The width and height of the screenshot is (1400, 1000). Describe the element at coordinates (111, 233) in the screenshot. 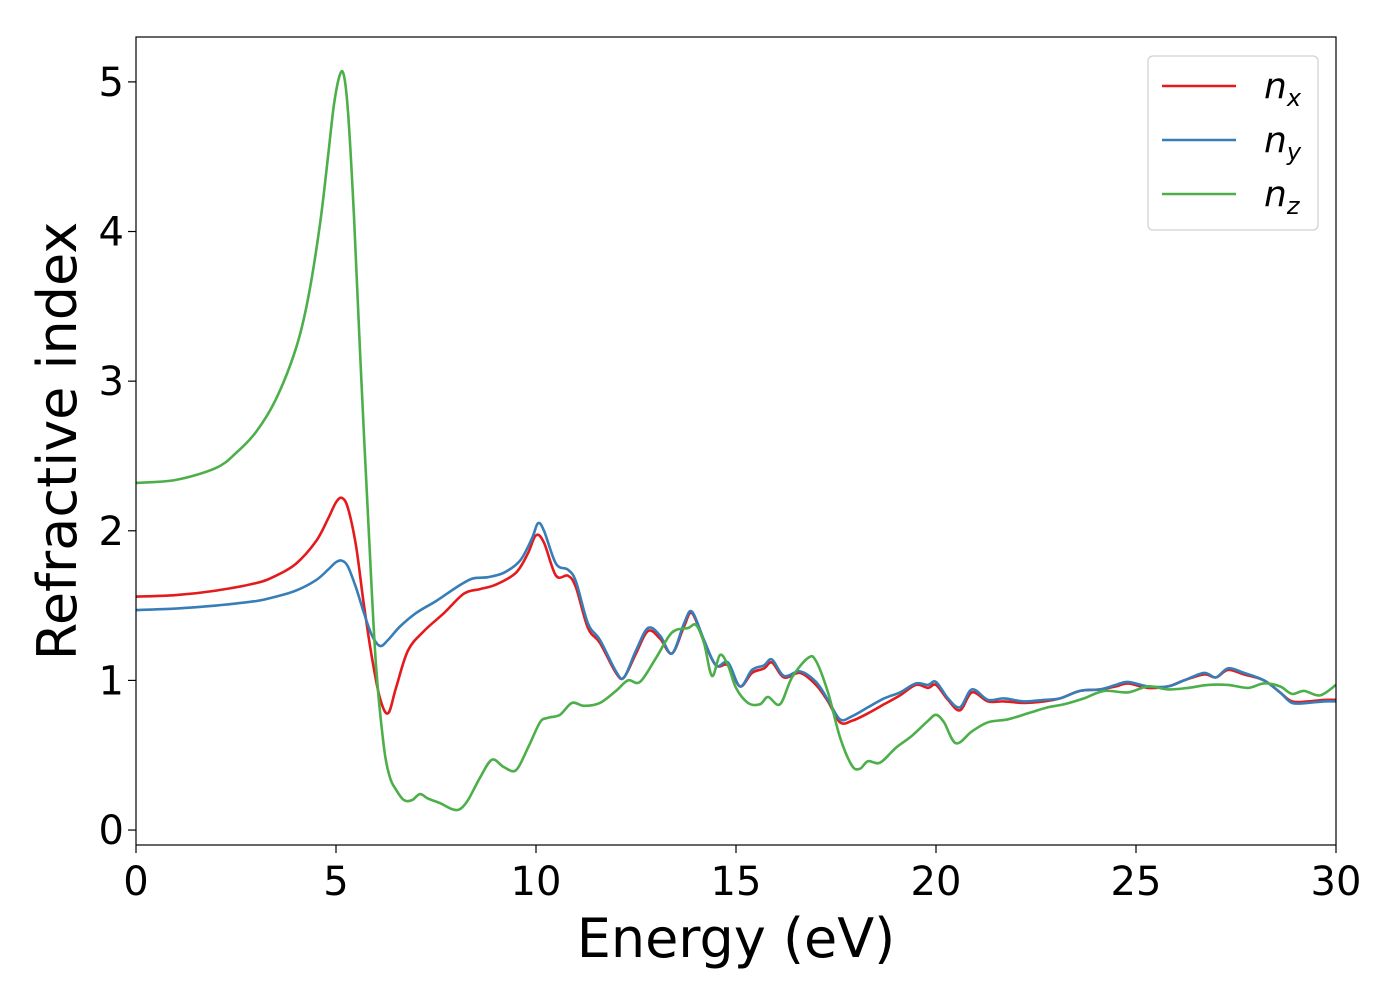

I see `y-tick-label: 4` at that location.